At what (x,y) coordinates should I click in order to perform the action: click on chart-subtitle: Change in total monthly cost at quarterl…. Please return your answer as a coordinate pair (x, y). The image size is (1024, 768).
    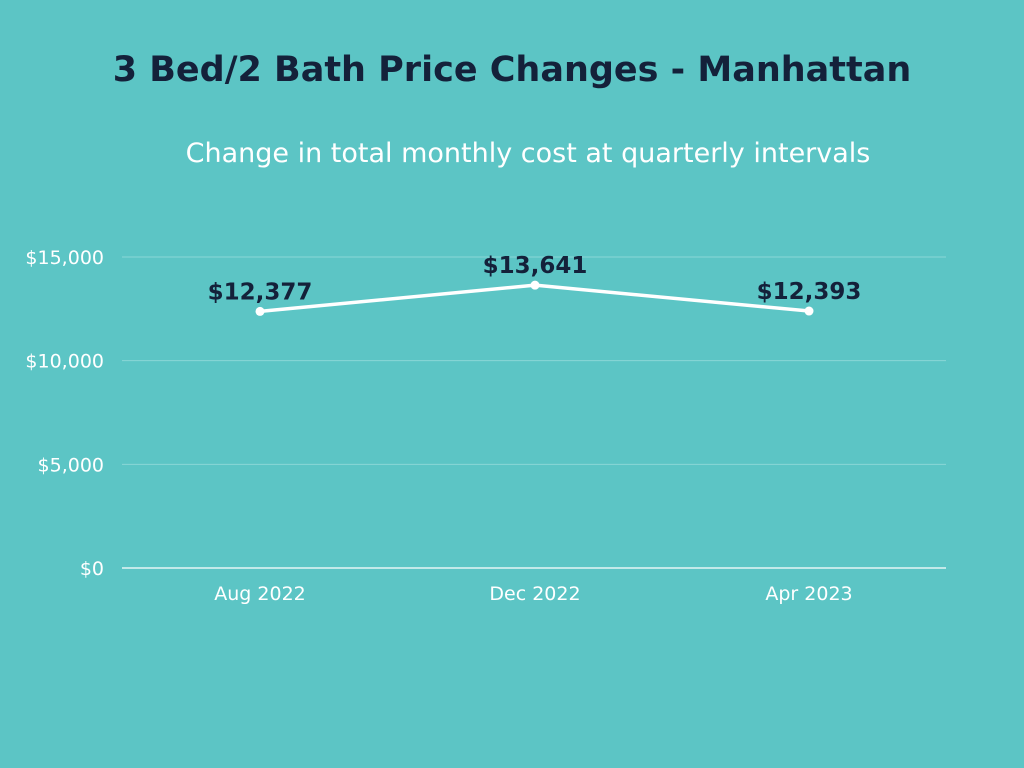
    Looking at the image, I should click on (528, 153).